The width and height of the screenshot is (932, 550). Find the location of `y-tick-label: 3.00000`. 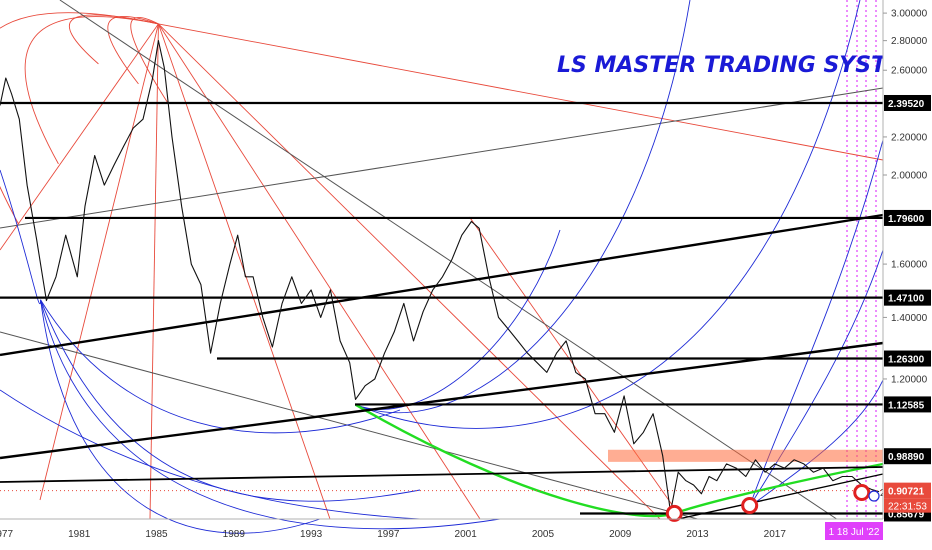

y-tick-label: 3.00000 is located at coordinates (909, 14).